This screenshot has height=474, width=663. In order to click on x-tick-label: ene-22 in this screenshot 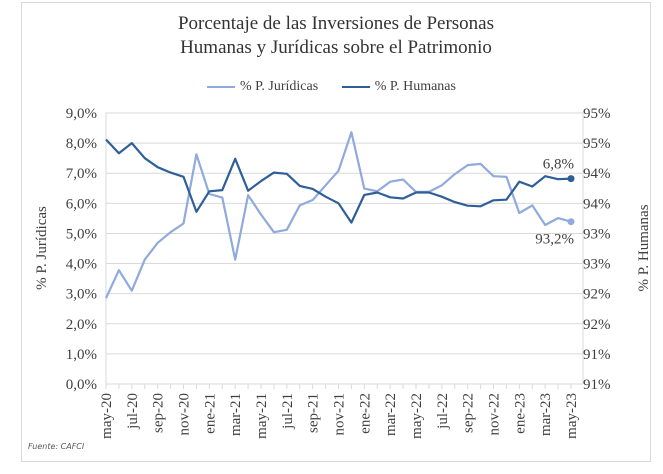, I will do `click(365, 413)`.